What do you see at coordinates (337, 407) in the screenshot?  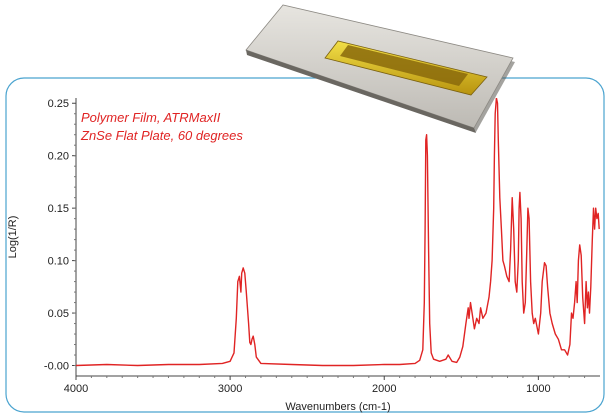 I see `x-axis-title: Wavenumbers (cm-1)` at bounding box center [337, 407].